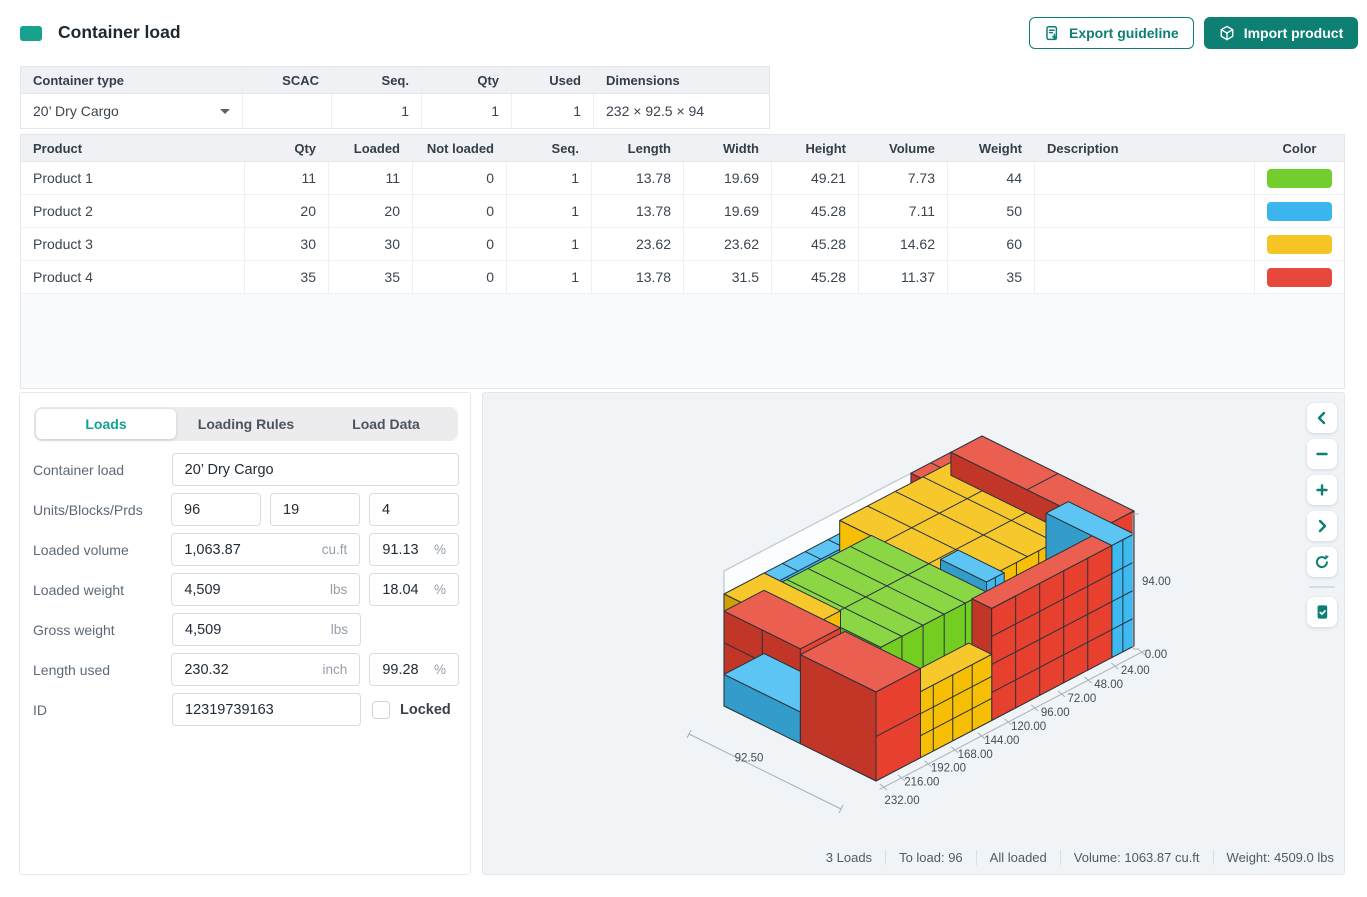  I want to click on length-used-input, so click(249, 669).